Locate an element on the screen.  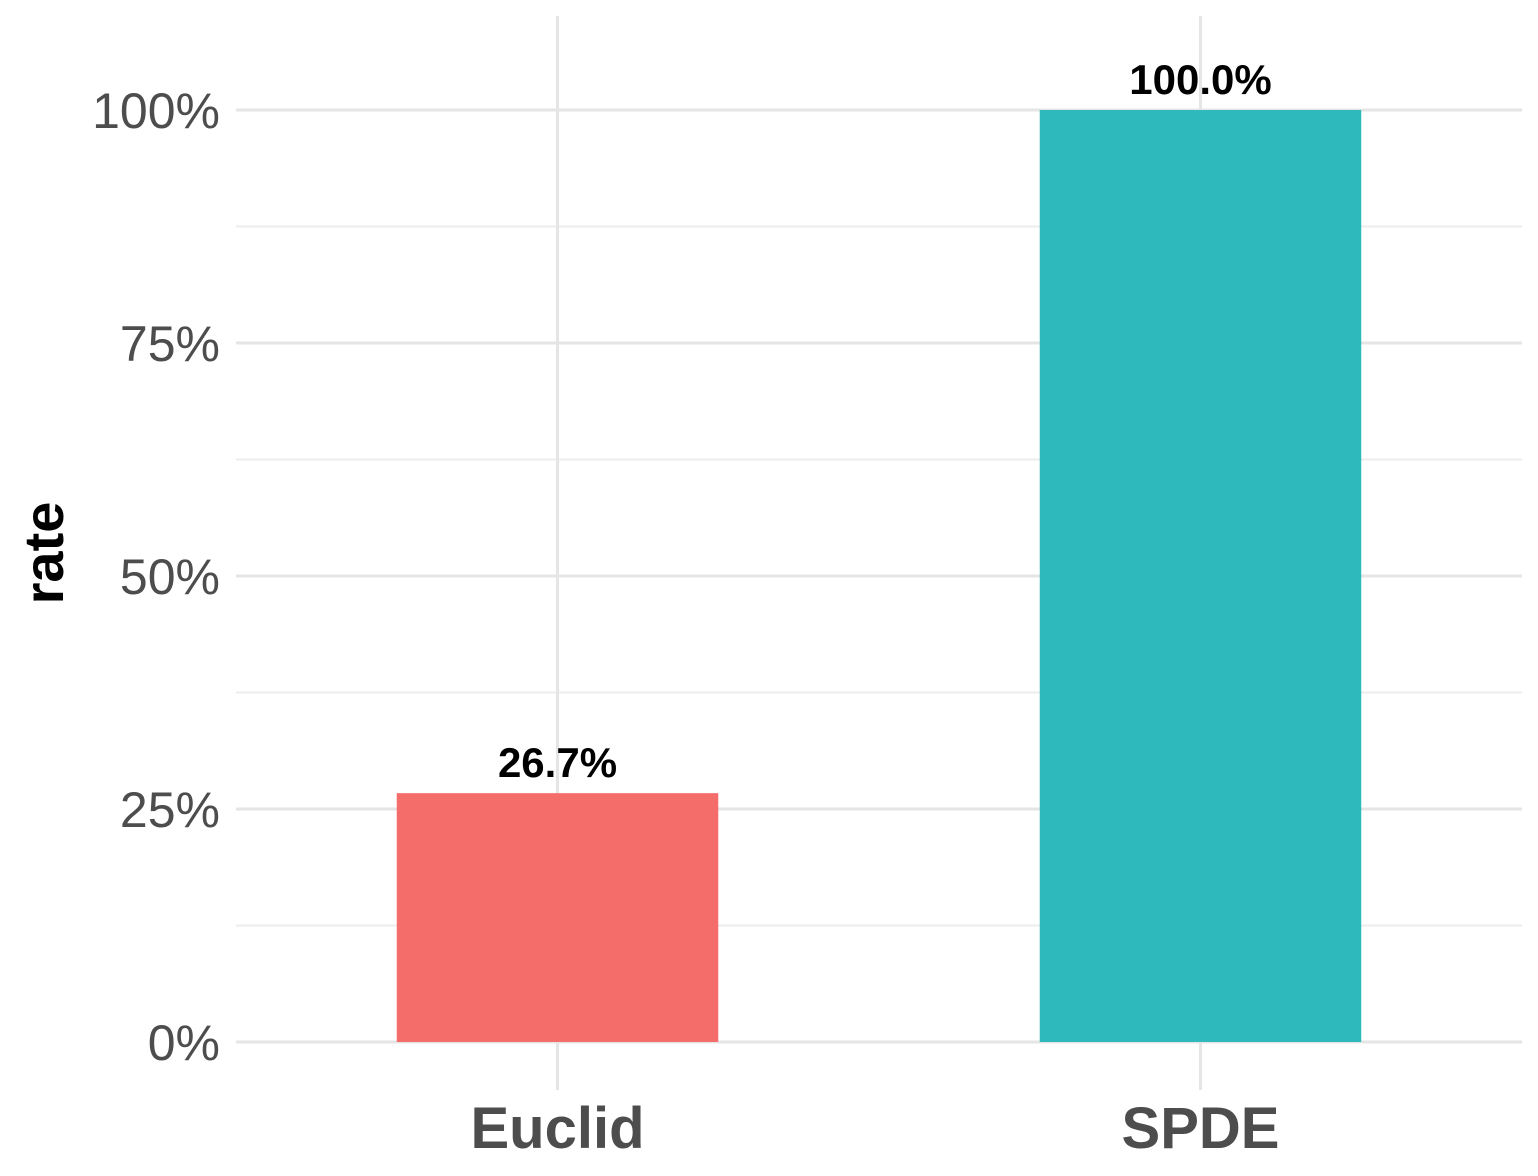
y-axis-ticks: 0% 25% 50% 75% 100% is located at coordinates (156, 577).